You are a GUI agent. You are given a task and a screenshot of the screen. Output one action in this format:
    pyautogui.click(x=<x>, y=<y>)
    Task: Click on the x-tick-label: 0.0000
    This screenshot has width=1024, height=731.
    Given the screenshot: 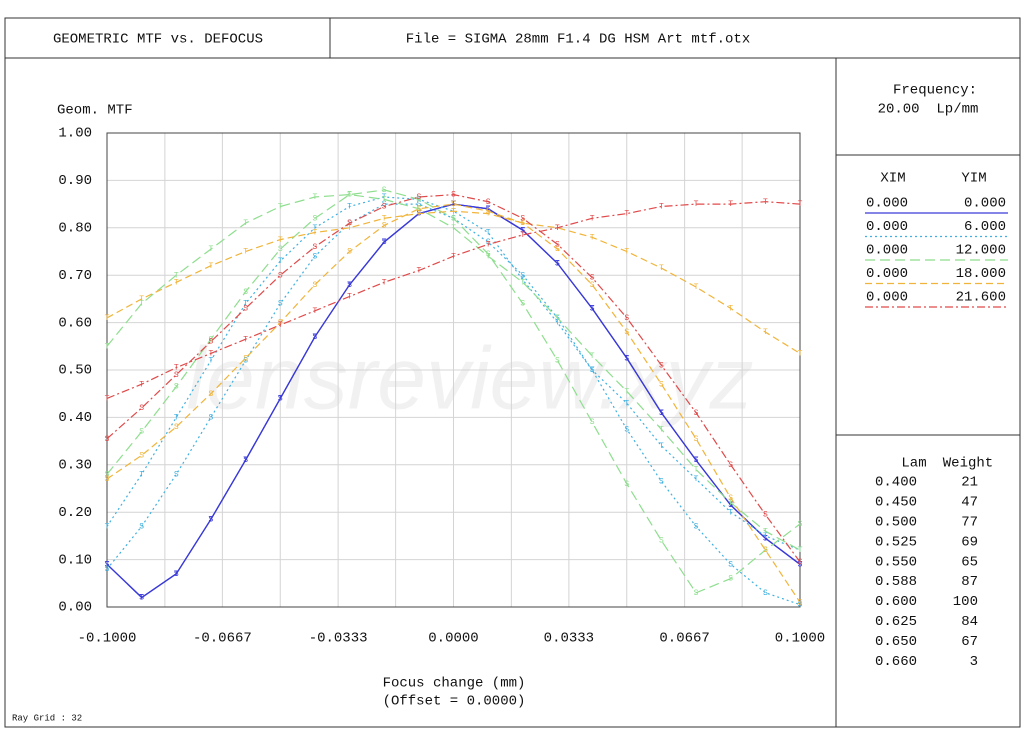 What is the action you would take?
    pyautogui.click(x=453, y=639)
    